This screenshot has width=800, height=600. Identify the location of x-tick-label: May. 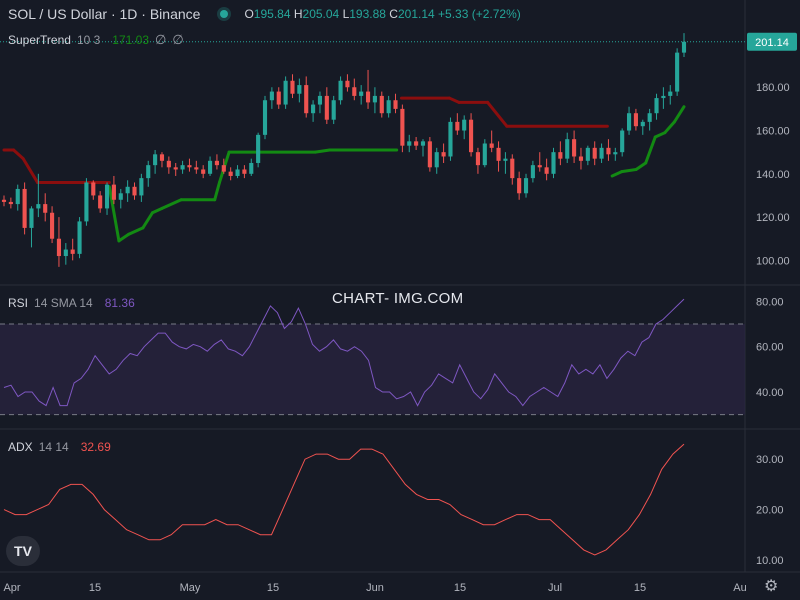
(190, 588).